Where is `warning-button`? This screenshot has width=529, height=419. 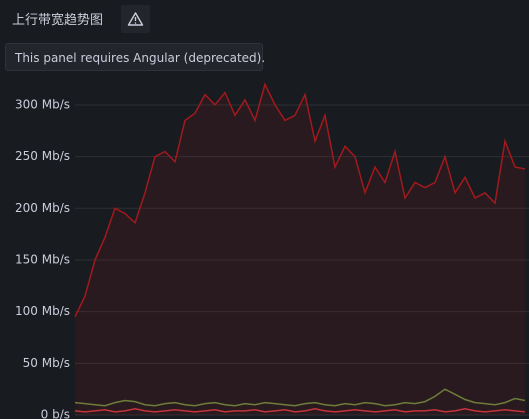 warning-button is located at coordinates (135, 19).